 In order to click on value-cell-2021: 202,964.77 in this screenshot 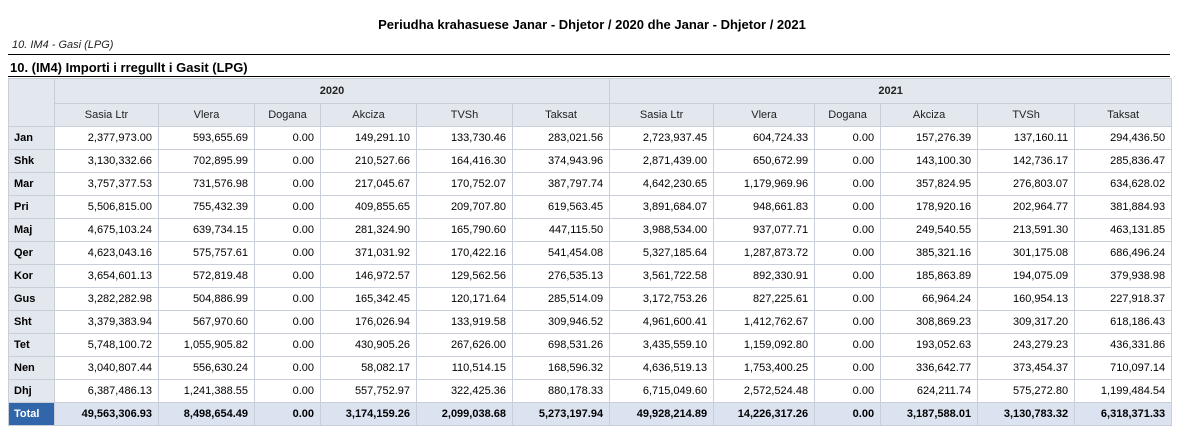, I will do `click(1026, 207)`.